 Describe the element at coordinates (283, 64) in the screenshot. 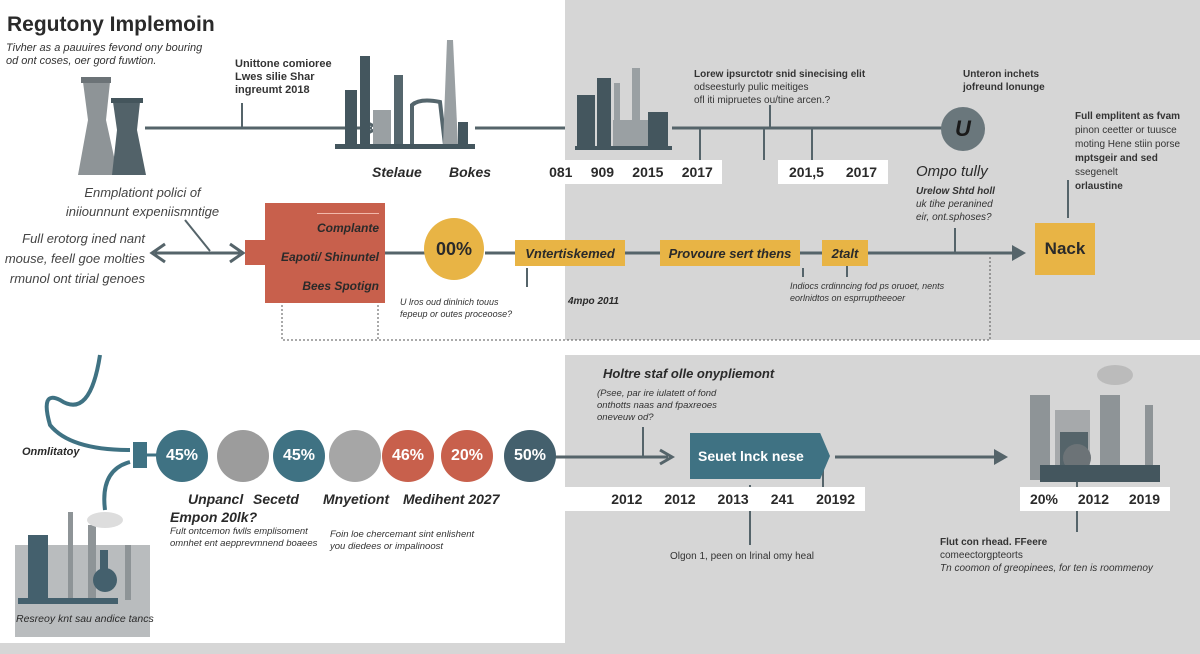

I see `note-line: Unittone comioree` at that location.